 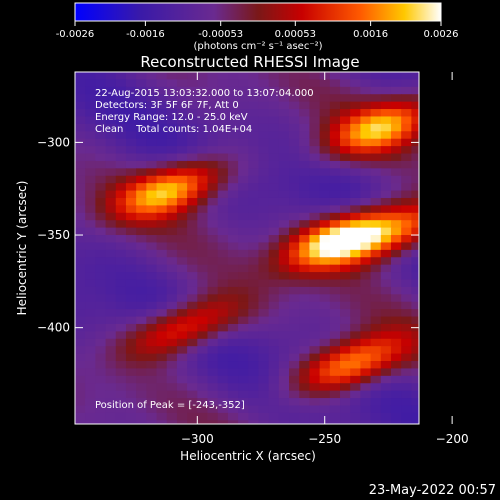 I want to click on x-tick-label: −300, so click(x=197, y=439).